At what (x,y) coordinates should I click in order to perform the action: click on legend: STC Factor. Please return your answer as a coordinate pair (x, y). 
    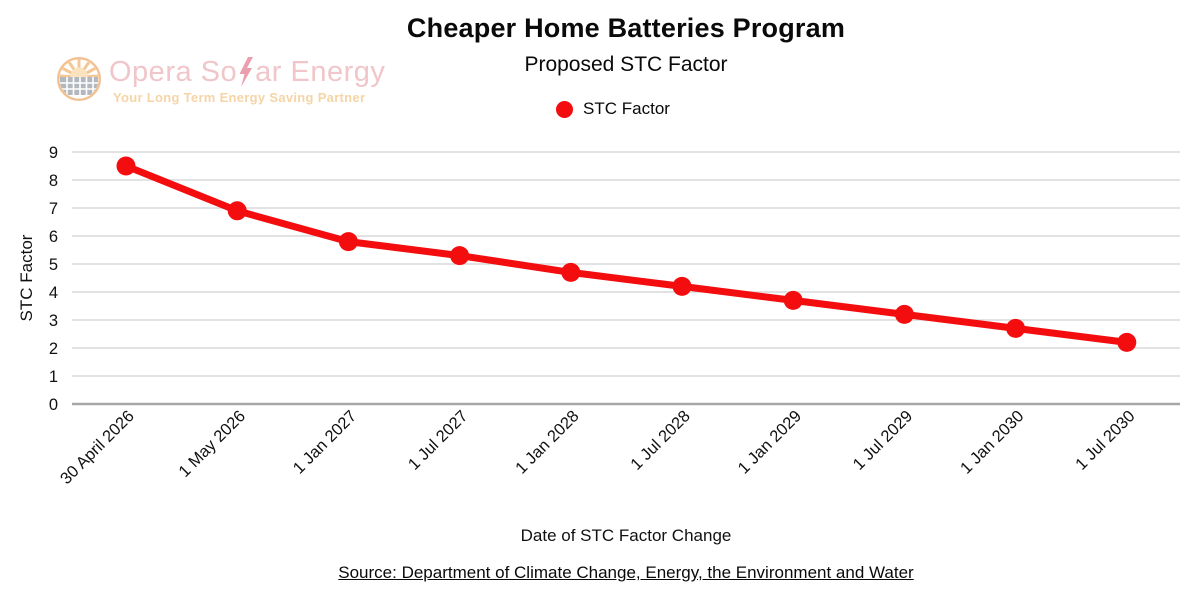
    Looking at the image, I should click on (613, 109).